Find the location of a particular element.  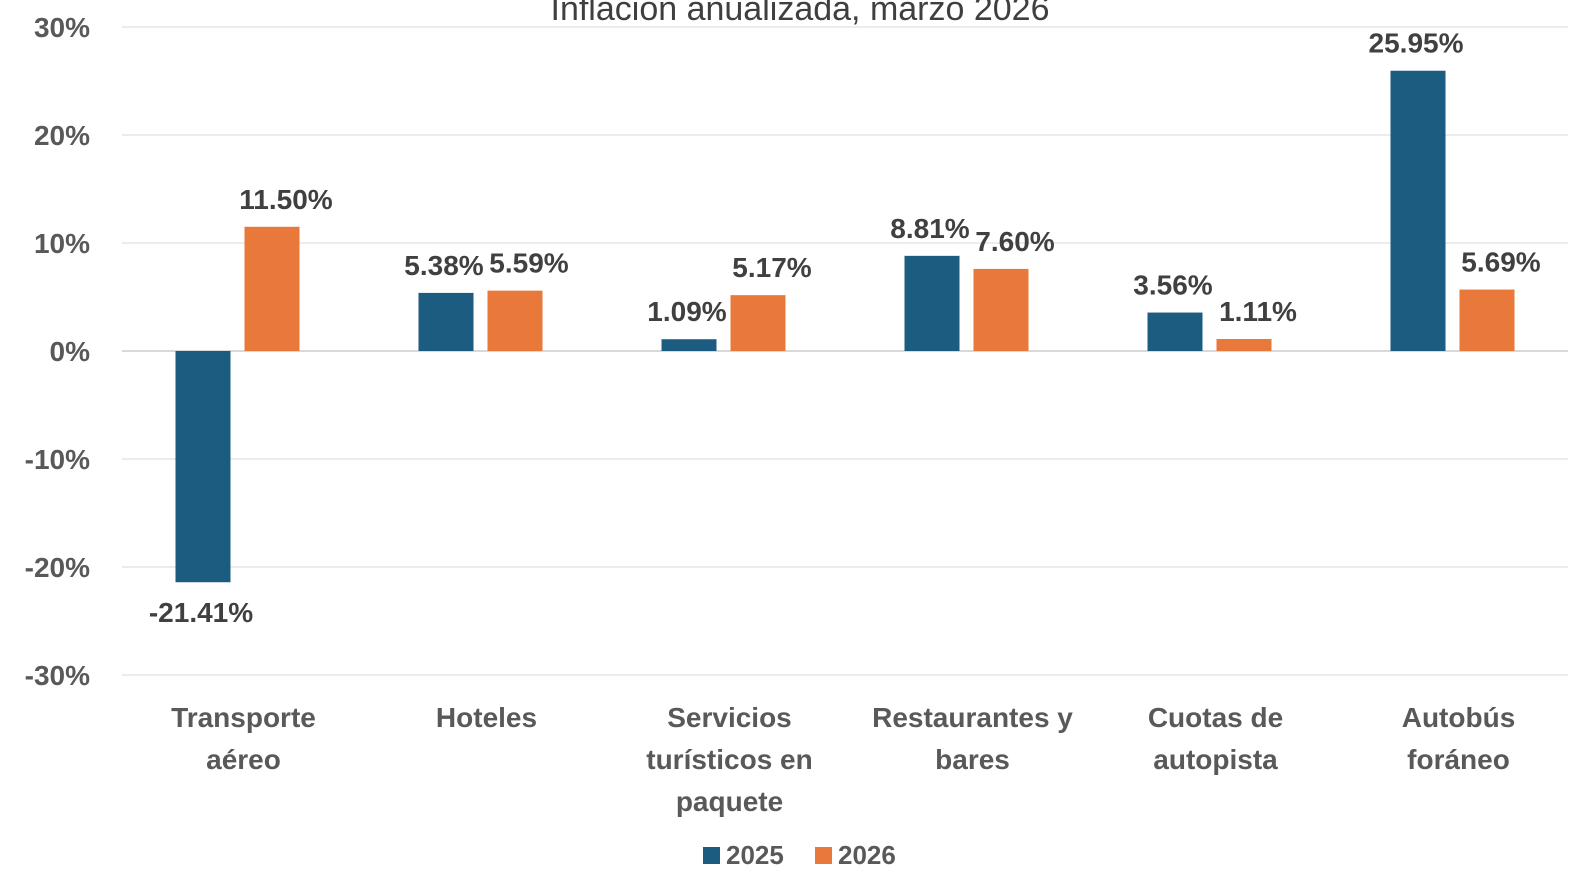

x-tick-label: foráneo is located at coordinates (1458, 759).